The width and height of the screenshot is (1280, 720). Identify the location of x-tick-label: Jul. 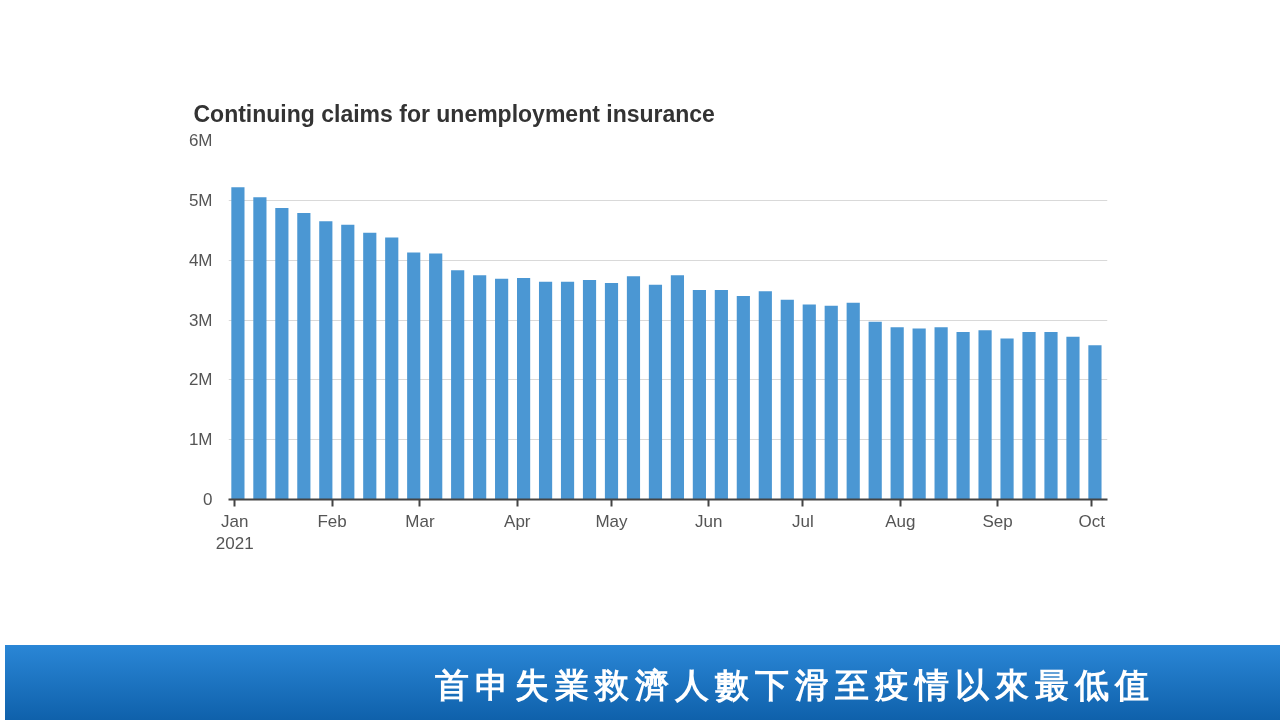
(803, 521).